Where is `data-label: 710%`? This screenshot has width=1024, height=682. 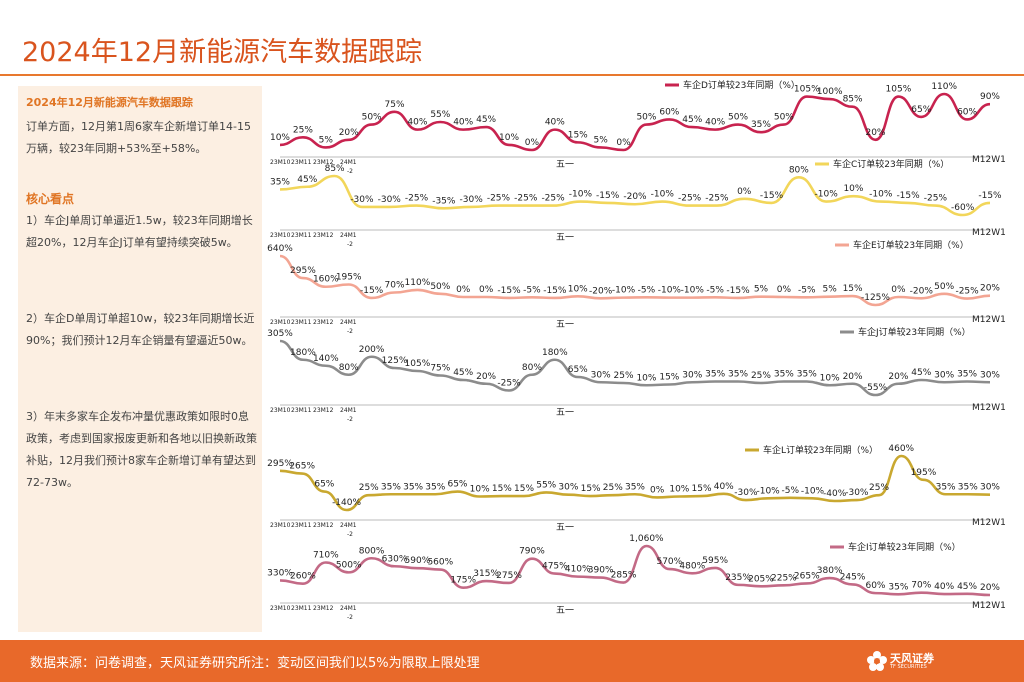
data-label: 710% is located at coordinates (326, 555).